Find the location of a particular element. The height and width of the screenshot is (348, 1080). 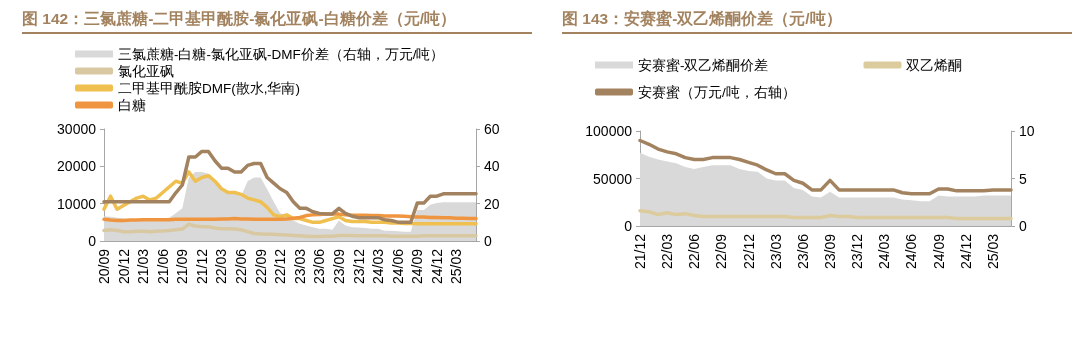

x-tick-label: 20/12 is located at coordinates (123, 266).